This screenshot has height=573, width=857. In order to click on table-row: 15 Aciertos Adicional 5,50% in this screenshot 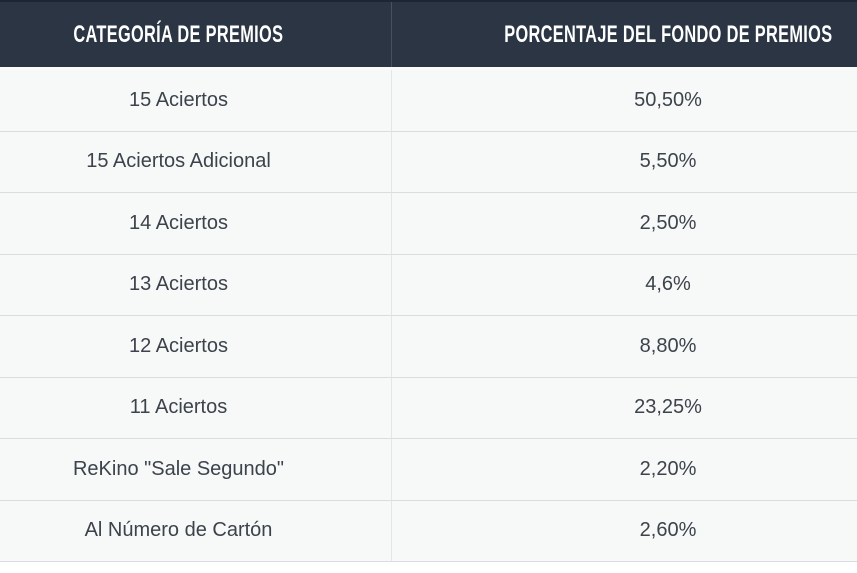, I will do `click(428, 162)`.